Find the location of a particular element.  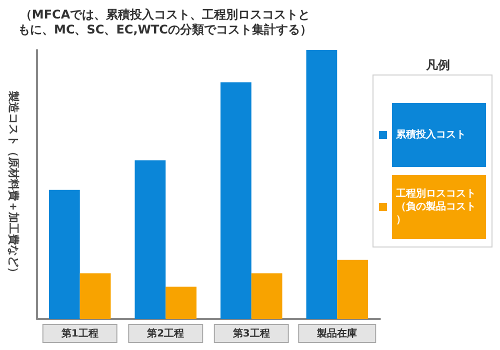

x-tick-label: 第1工程 is located at coordinates (79, 334).